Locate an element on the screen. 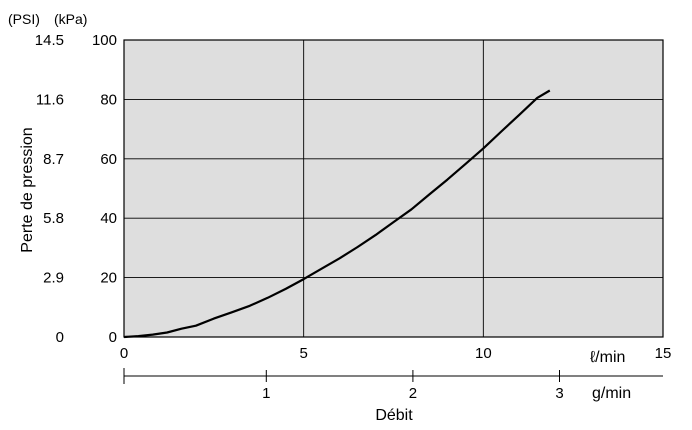  x-tick-label-lmin: 15 is located at coordinates (663, 353).